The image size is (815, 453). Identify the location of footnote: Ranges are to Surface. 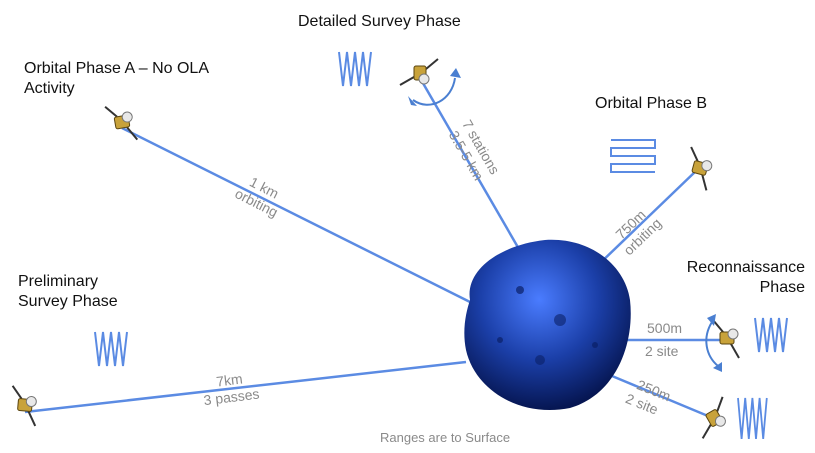
(445, 437).